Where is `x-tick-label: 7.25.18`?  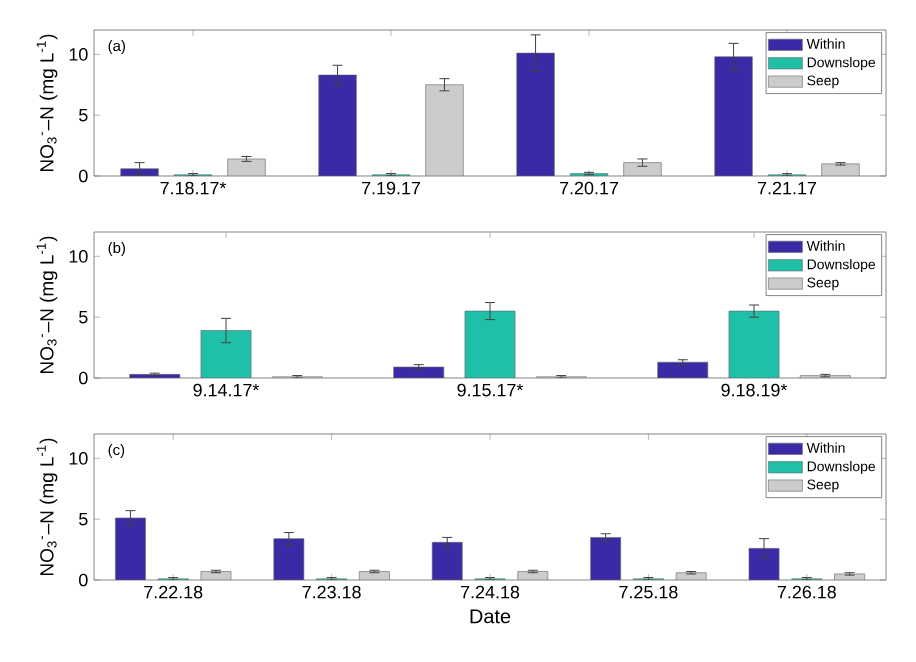 x-tick-label: 7.25.18 is located at coordinates (648, 592).